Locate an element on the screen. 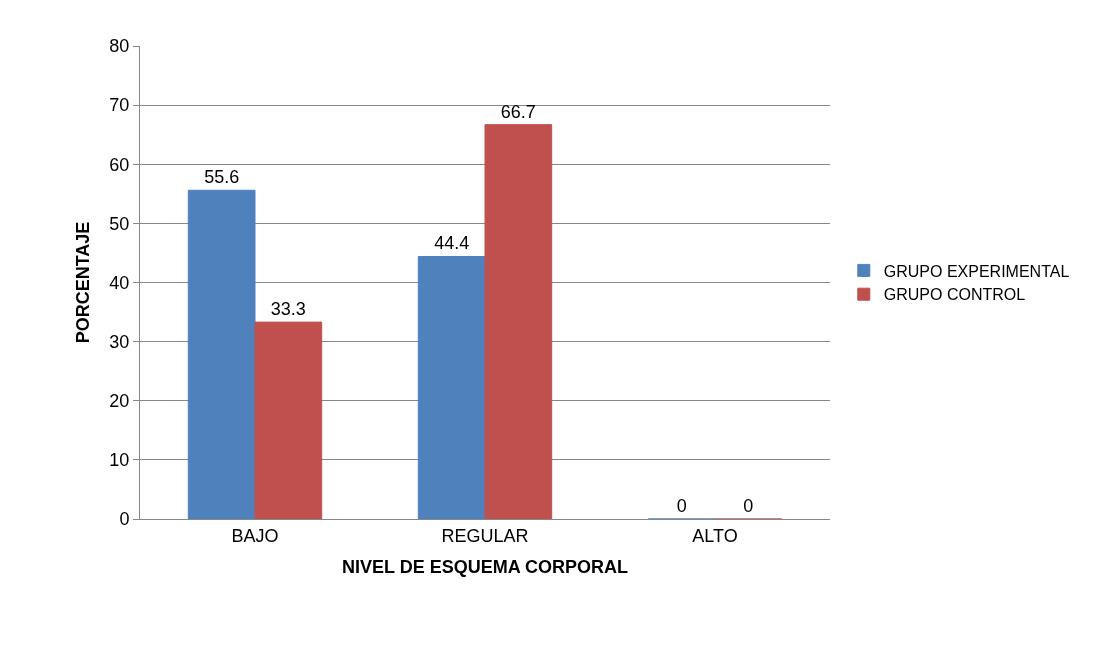 The height and width of the screenshot is (651, 1095). y-tick-label: 0 is located at coordinates (124, 519).